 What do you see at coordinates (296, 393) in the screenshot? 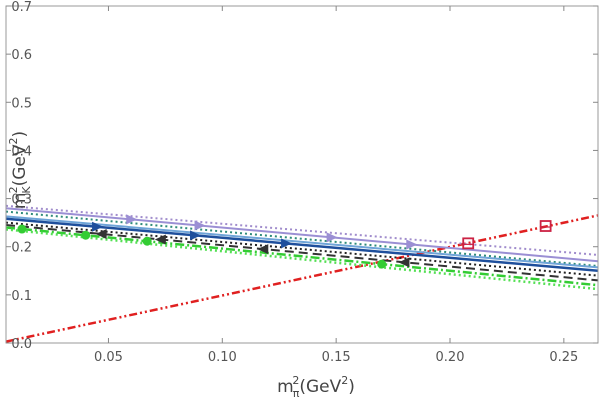
I see `x-axis-label-sub: π` at bounding box center [296, 393].